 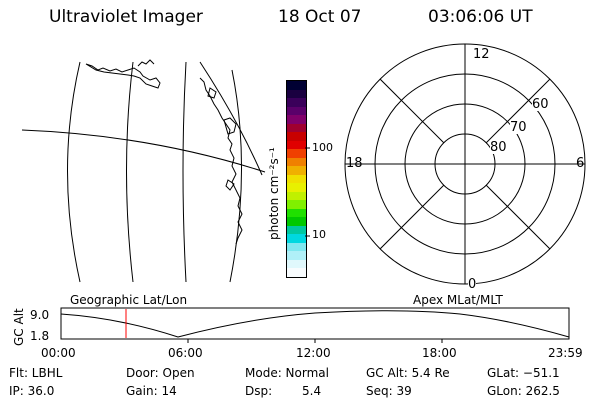 I want to click on alt-ytick-low: 1.8, so click(x=40, y=336).